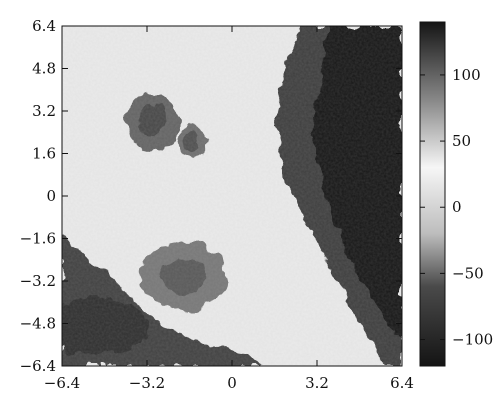 This screenshot has height=394, width=494. What do you see at coordinates (232, 383) in the screenshot?
I see `x-tick-label: 0` at bounding box center [232, 383].